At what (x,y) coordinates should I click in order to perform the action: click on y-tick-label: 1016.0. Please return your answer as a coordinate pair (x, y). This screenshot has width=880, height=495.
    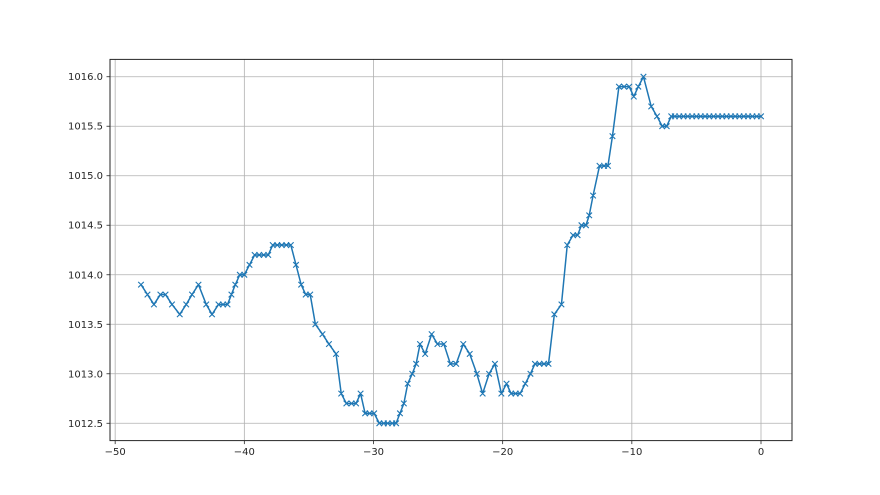
    Looking at the image, I should click on (85, 77).